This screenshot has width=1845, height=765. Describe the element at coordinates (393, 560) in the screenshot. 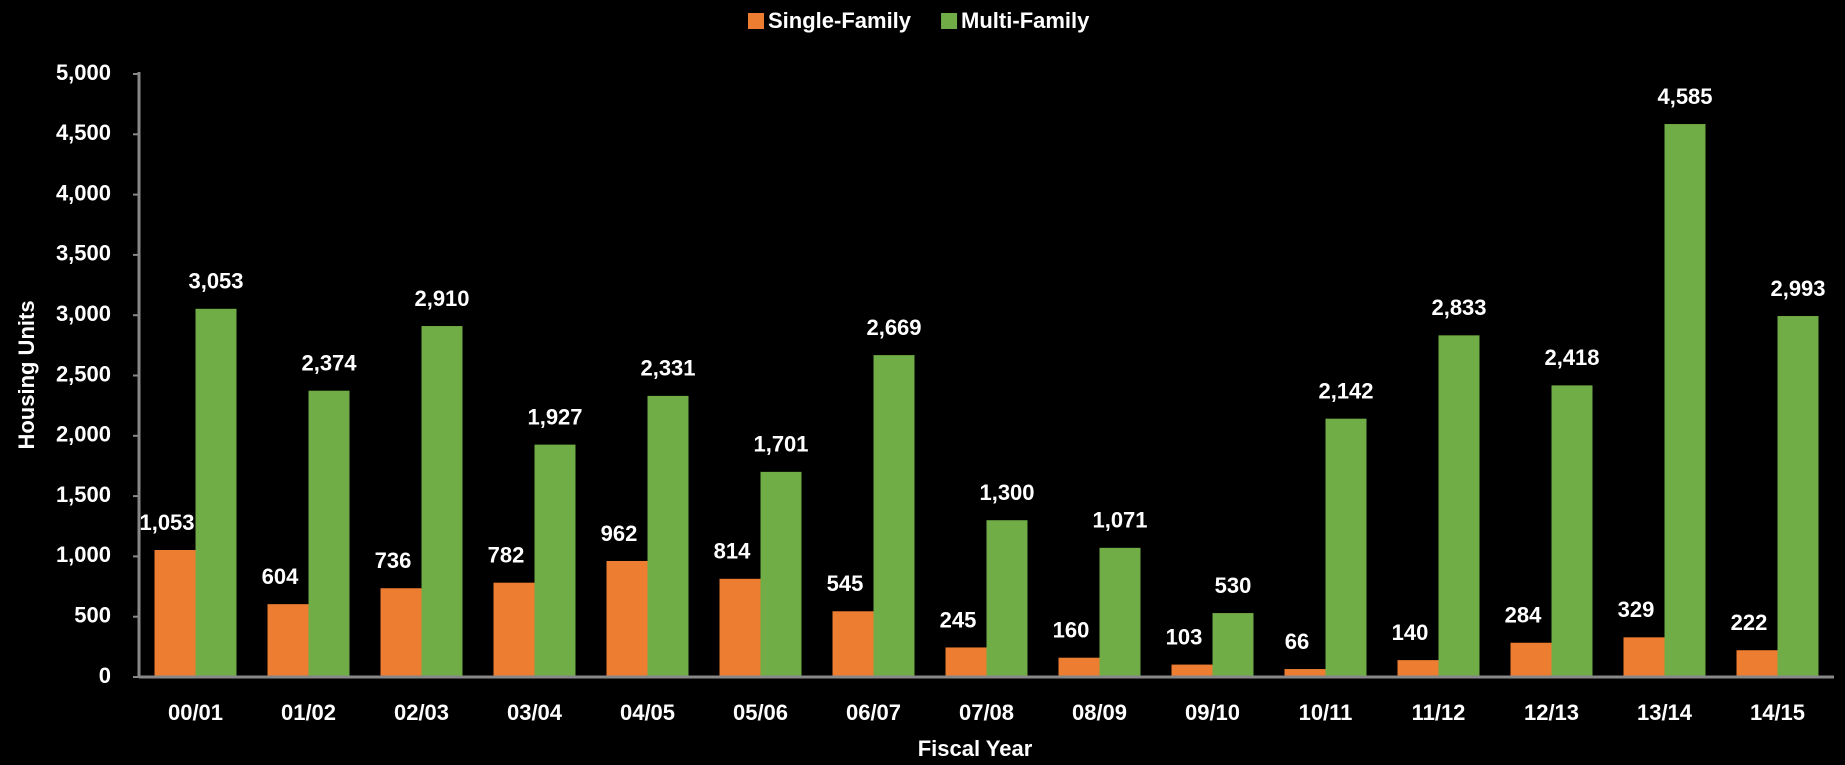

I see `data-label: 736` at that location.